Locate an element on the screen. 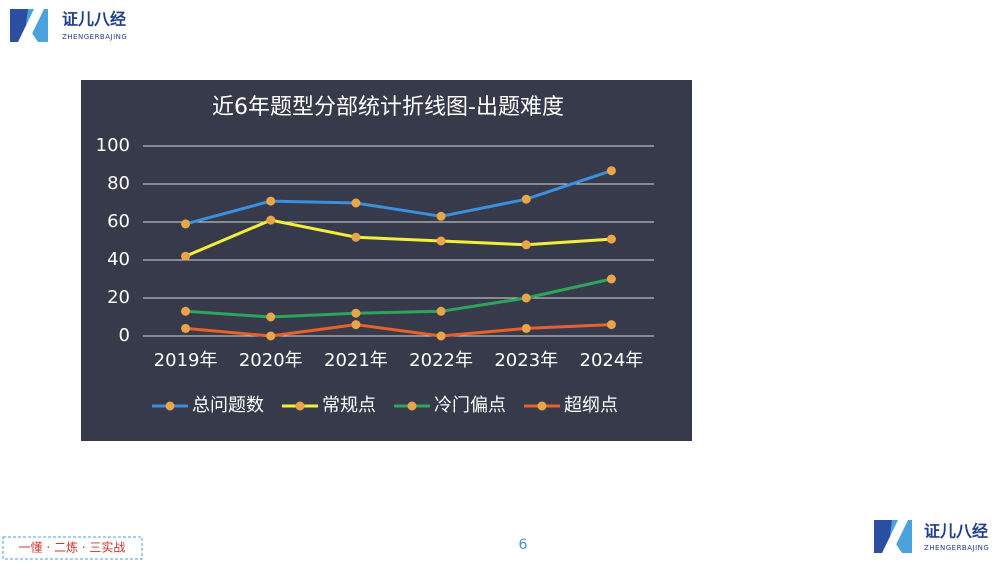 The height and width of the screenshot is (562, 1000). page-number: 6 is located at coordinates (523, 545).